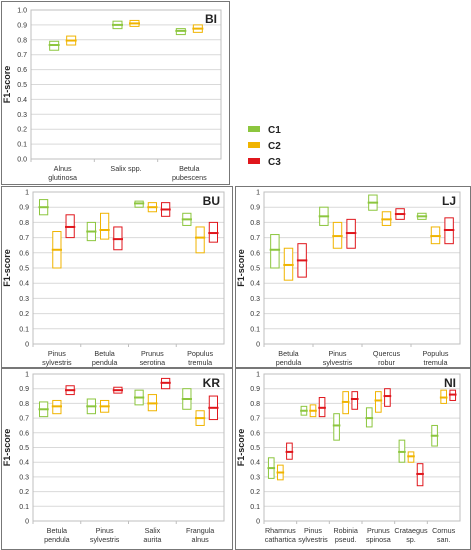  What do you see at coordinates (63, 168) in the screenshot?
I see `category-label: Alnus` at bounding box center [63, 168].